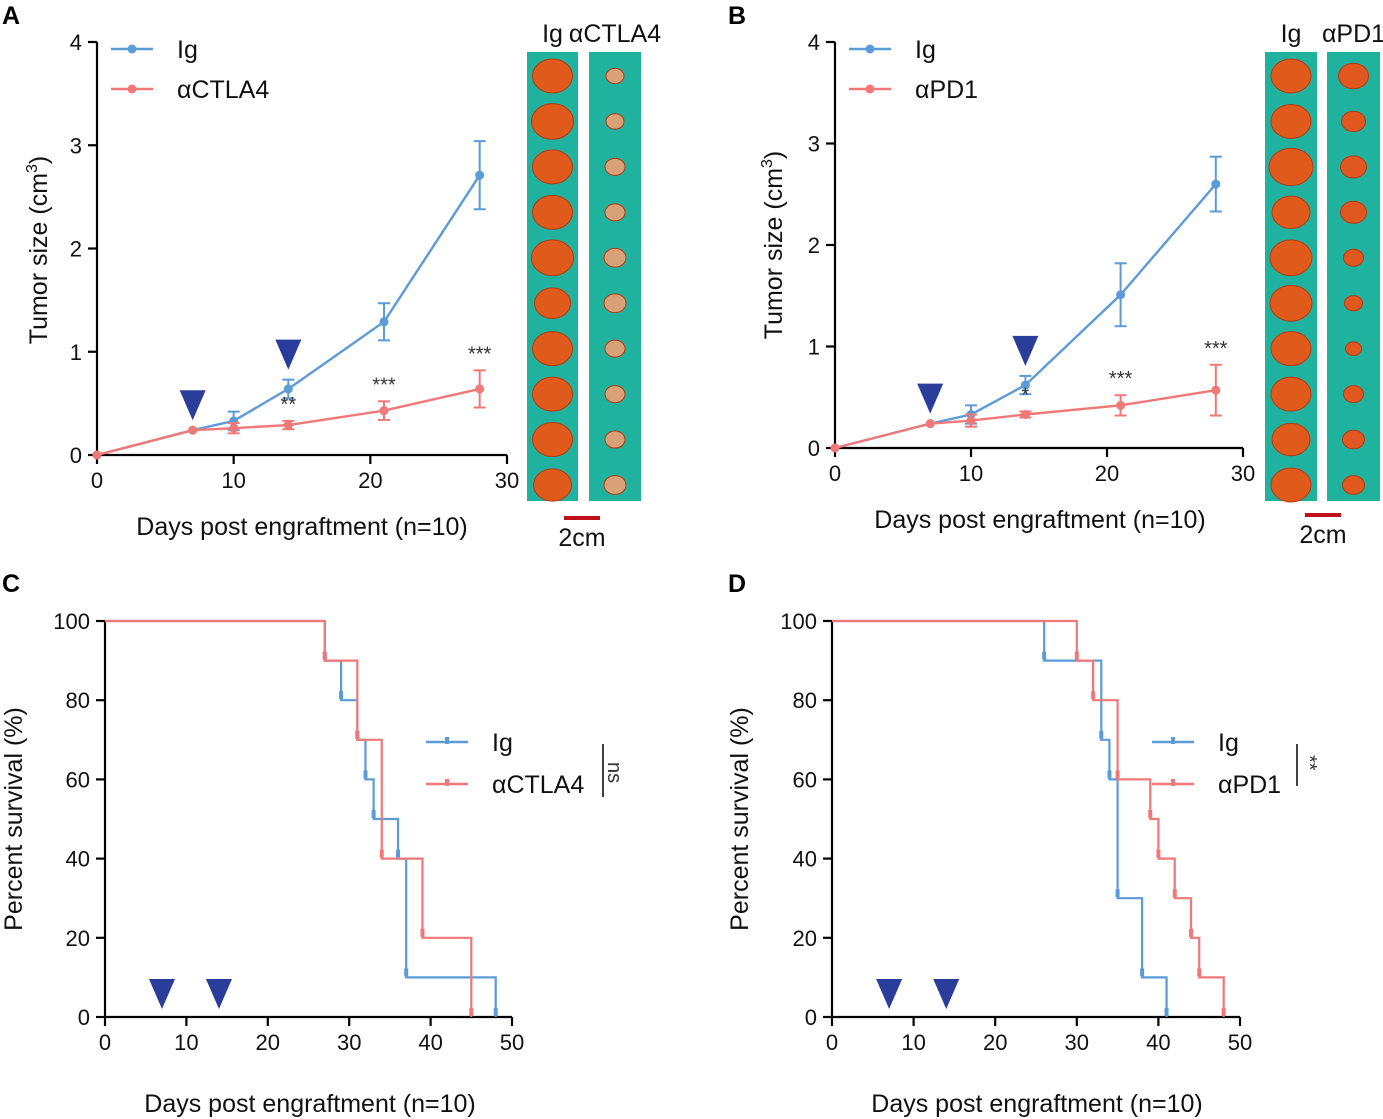 The height and width of the screenshot is (1119, 1383). What do you see at coordinates (502, 743) in the screenshot?
I see `legend-label: Ig` at bounding box center [502, 743].